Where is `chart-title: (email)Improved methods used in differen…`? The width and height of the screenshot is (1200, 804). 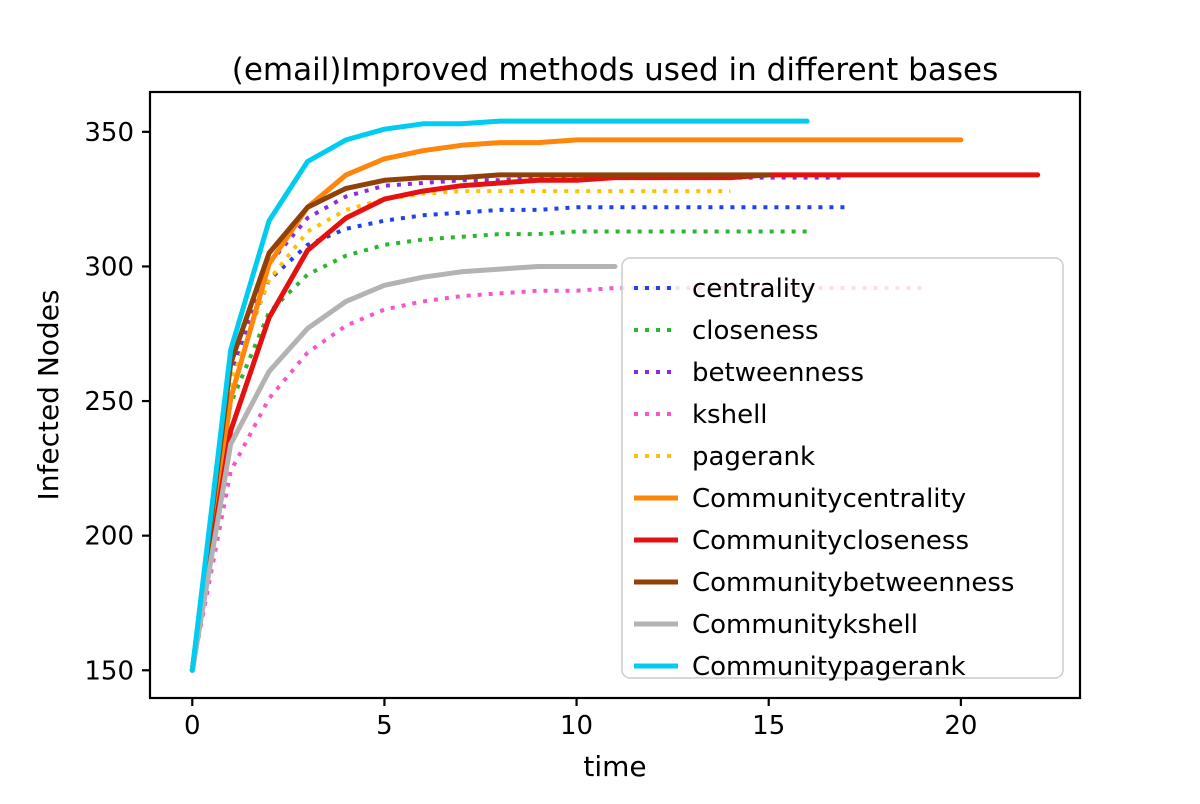
chart-title: (email)Improved methods used in differen… is located at coordinates (615, 70).